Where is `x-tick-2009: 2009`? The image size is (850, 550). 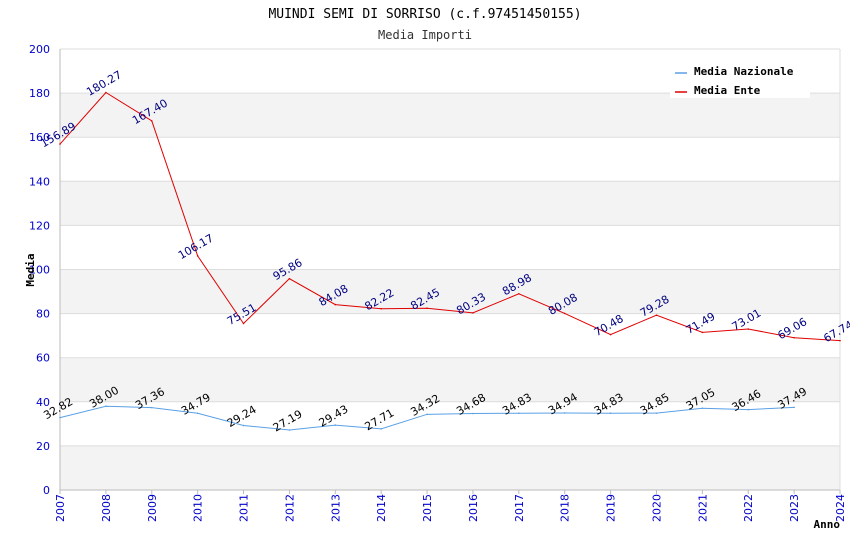 x-tick-2009: 2009 is located at coordinates (152, 508).